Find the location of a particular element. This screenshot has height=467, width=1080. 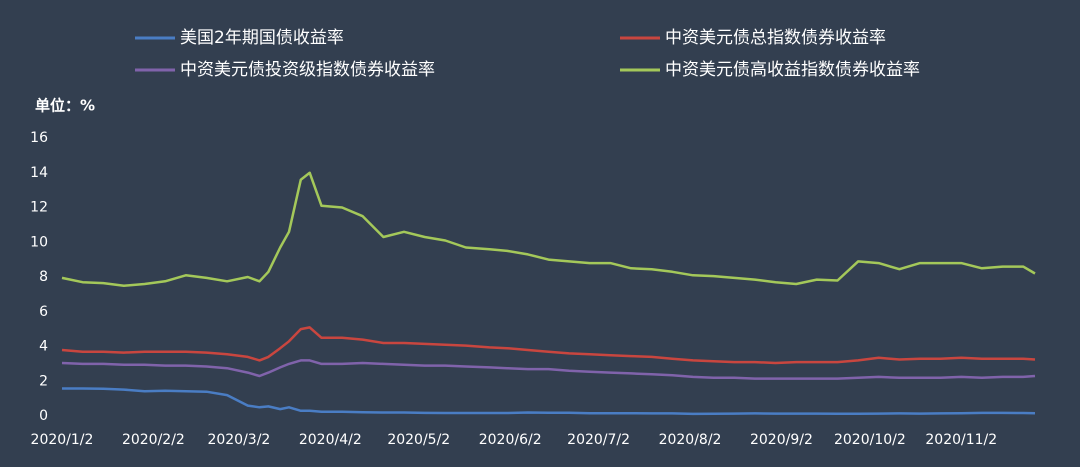

legend-label: 美国2年期国债收益率 is located at coordinates (262, 38).